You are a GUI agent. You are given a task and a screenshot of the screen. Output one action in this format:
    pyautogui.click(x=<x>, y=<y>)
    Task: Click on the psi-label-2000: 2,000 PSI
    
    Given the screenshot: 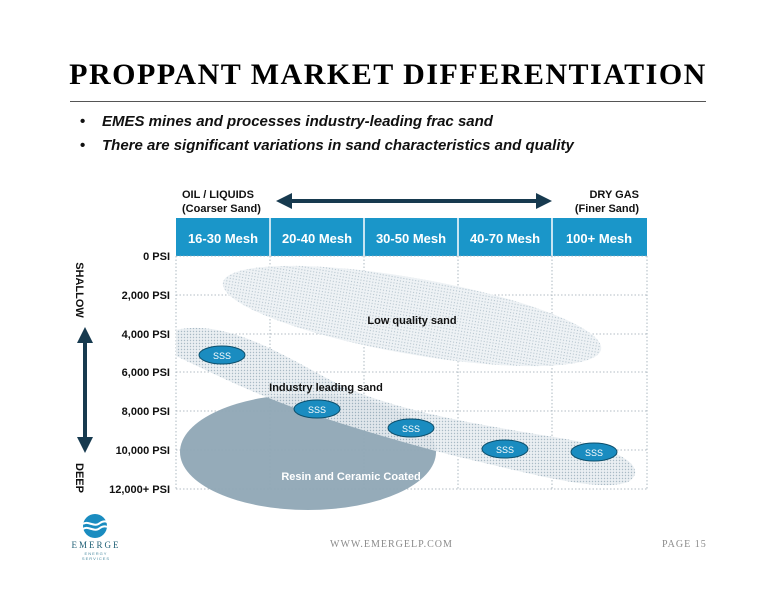 What is the action you would take?
    pyautogui.click(x=146, y=296)
    